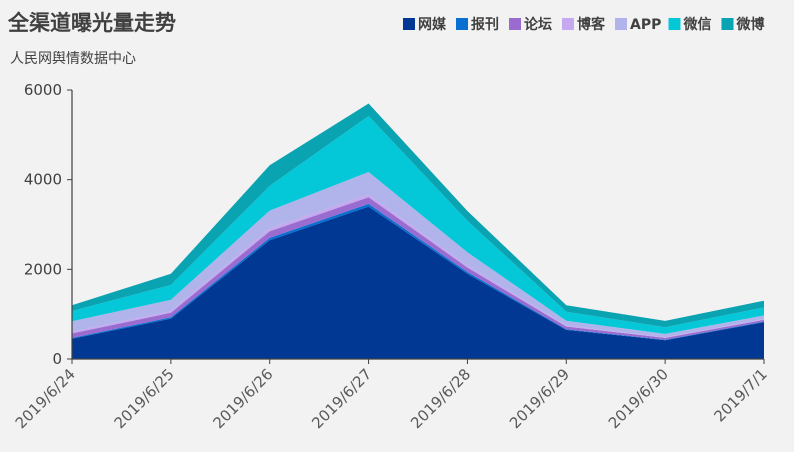  What do you see at coordinates (144, 398) in the screenshot?
I see `x-tick-label: 2019/6/25` at bounding box center [144, 398].